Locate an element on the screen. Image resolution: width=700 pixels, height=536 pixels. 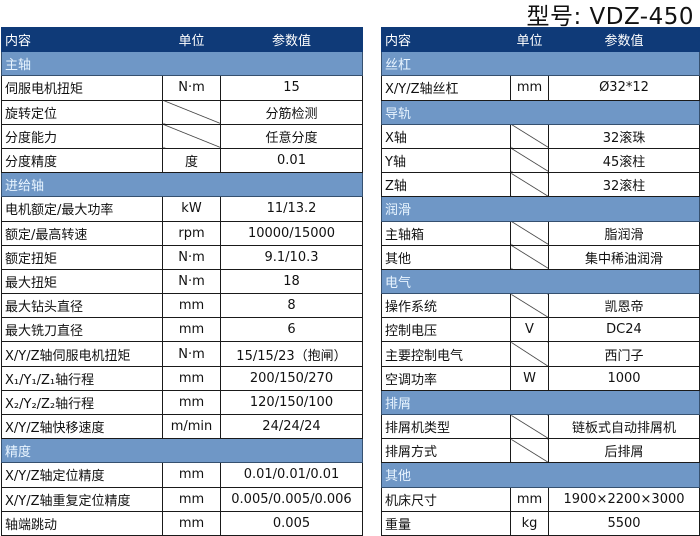
section-row: 精度 is located at coordinates (182, 451).